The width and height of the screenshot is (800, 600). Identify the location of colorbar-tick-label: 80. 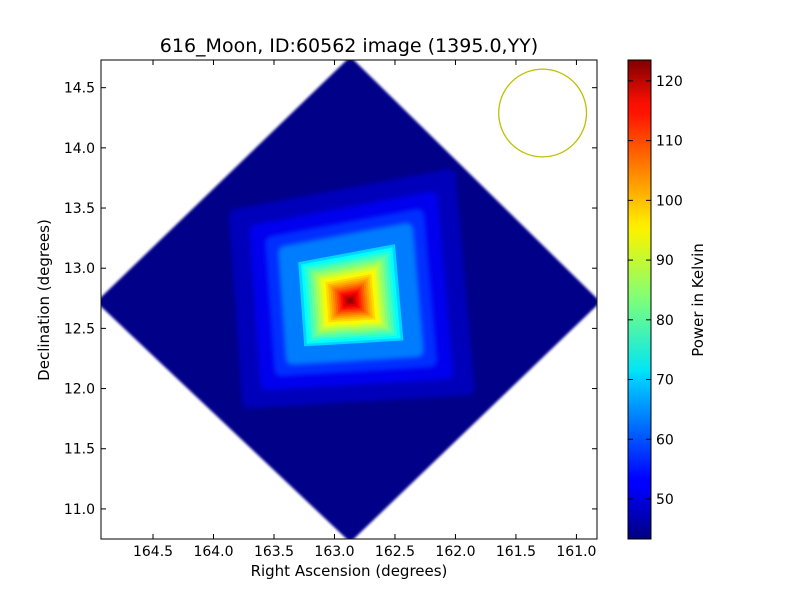
(665, 321).